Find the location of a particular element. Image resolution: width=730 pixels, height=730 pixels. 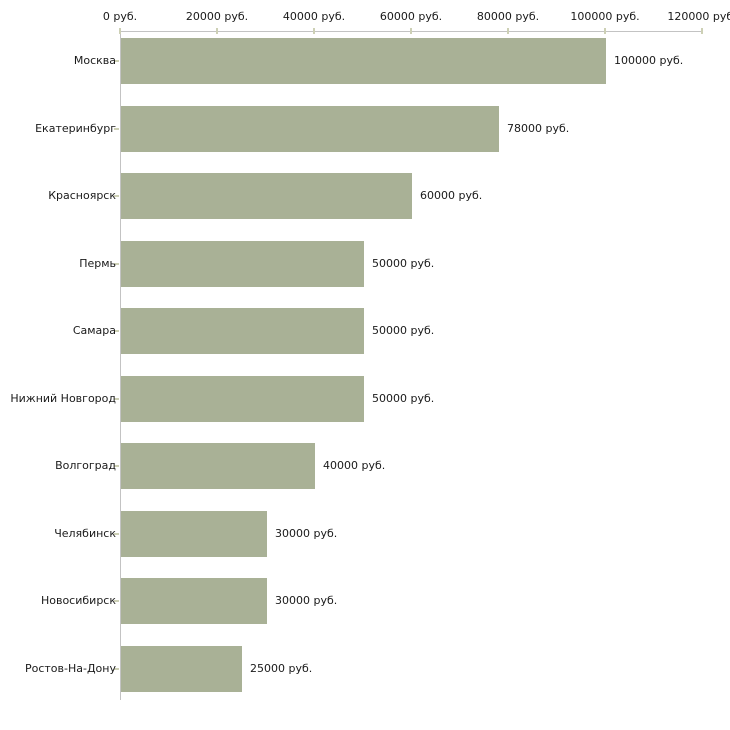

category-label: Москва is located at coordinates (94, 60).